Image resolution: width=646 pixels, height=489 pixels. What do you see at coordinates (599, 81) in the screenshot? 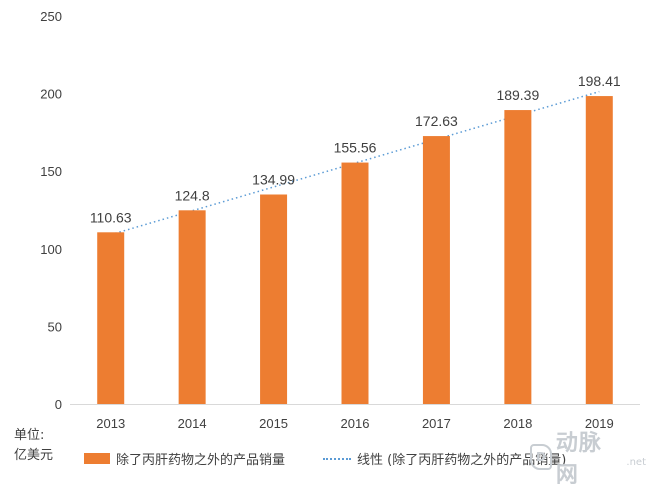
I see `data-label-2019: 198.41` at bounding box center [599, 81].